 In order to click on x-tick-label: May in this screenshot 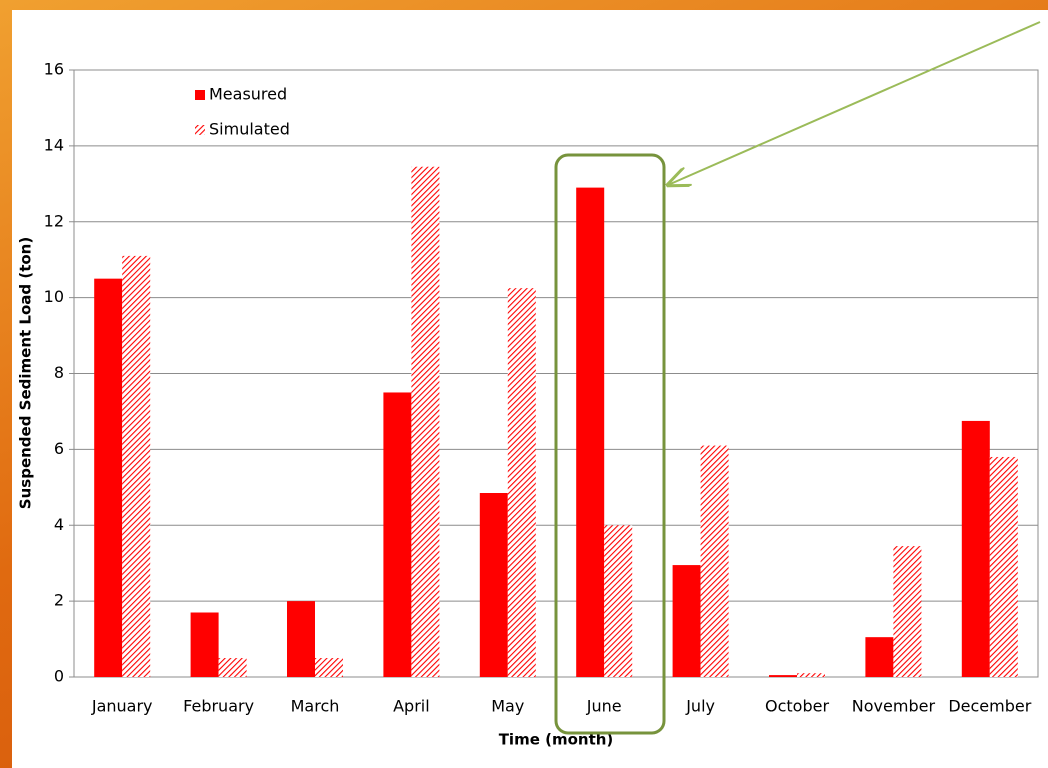, I will do `click(507, 706)`.